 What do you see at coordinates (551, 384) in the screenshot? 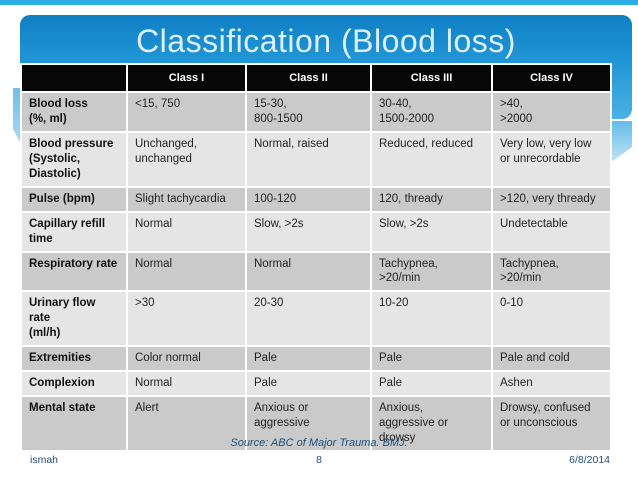
I see `table-cell: Ashen` at bounding box center [551, 384].